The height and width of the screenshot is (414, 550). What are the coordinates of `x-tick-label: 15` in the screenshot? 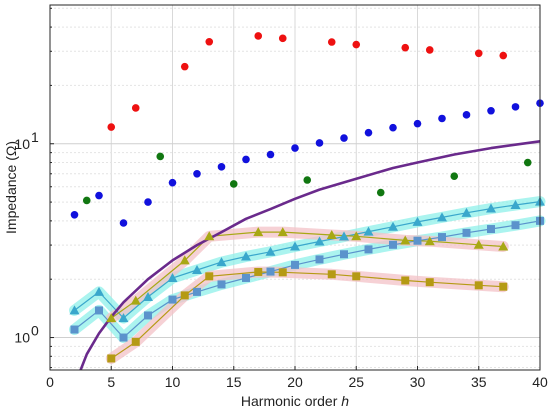 It's located at (234, 382).